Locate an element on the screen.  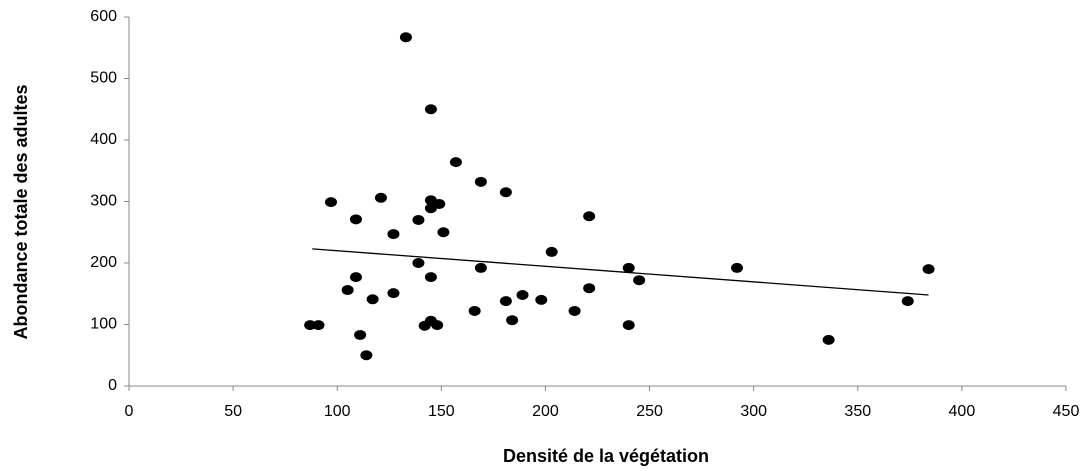
x-tick-label: 200 is located at coordinates (545, 411).